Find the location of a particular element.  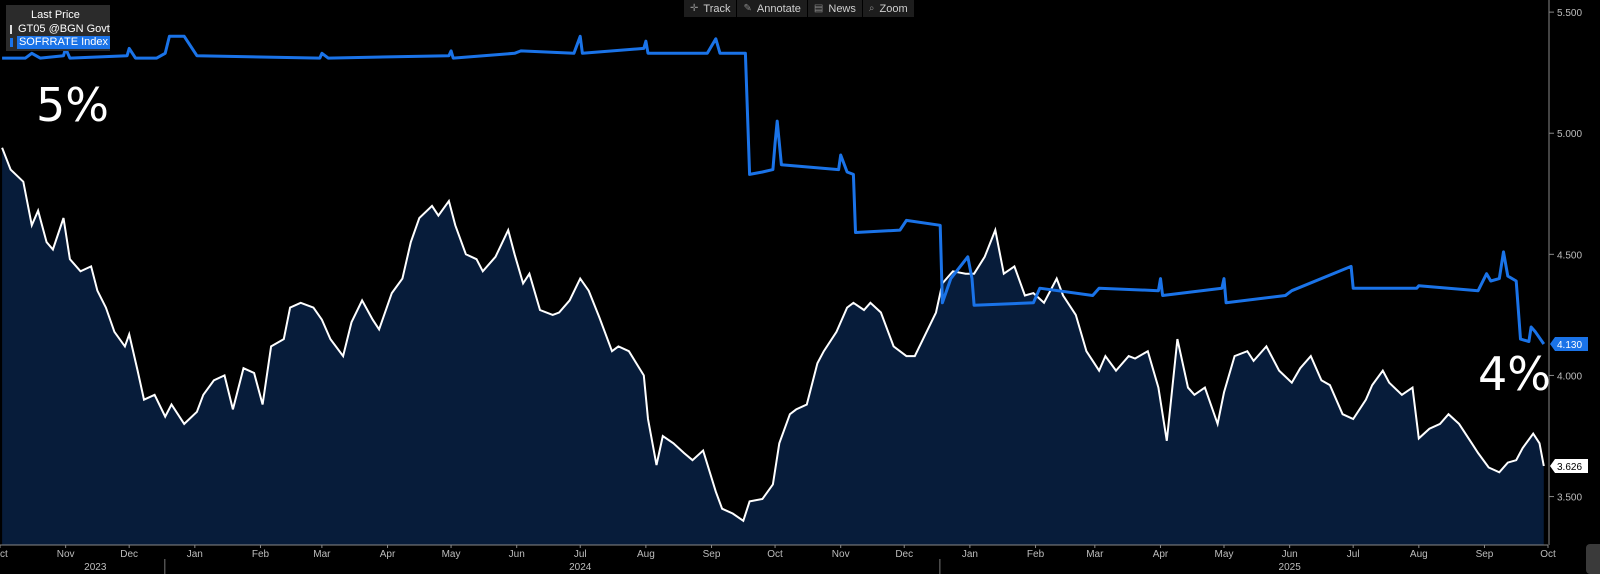

last-value-label: 4.130 is located at coordinates (1569, 345).